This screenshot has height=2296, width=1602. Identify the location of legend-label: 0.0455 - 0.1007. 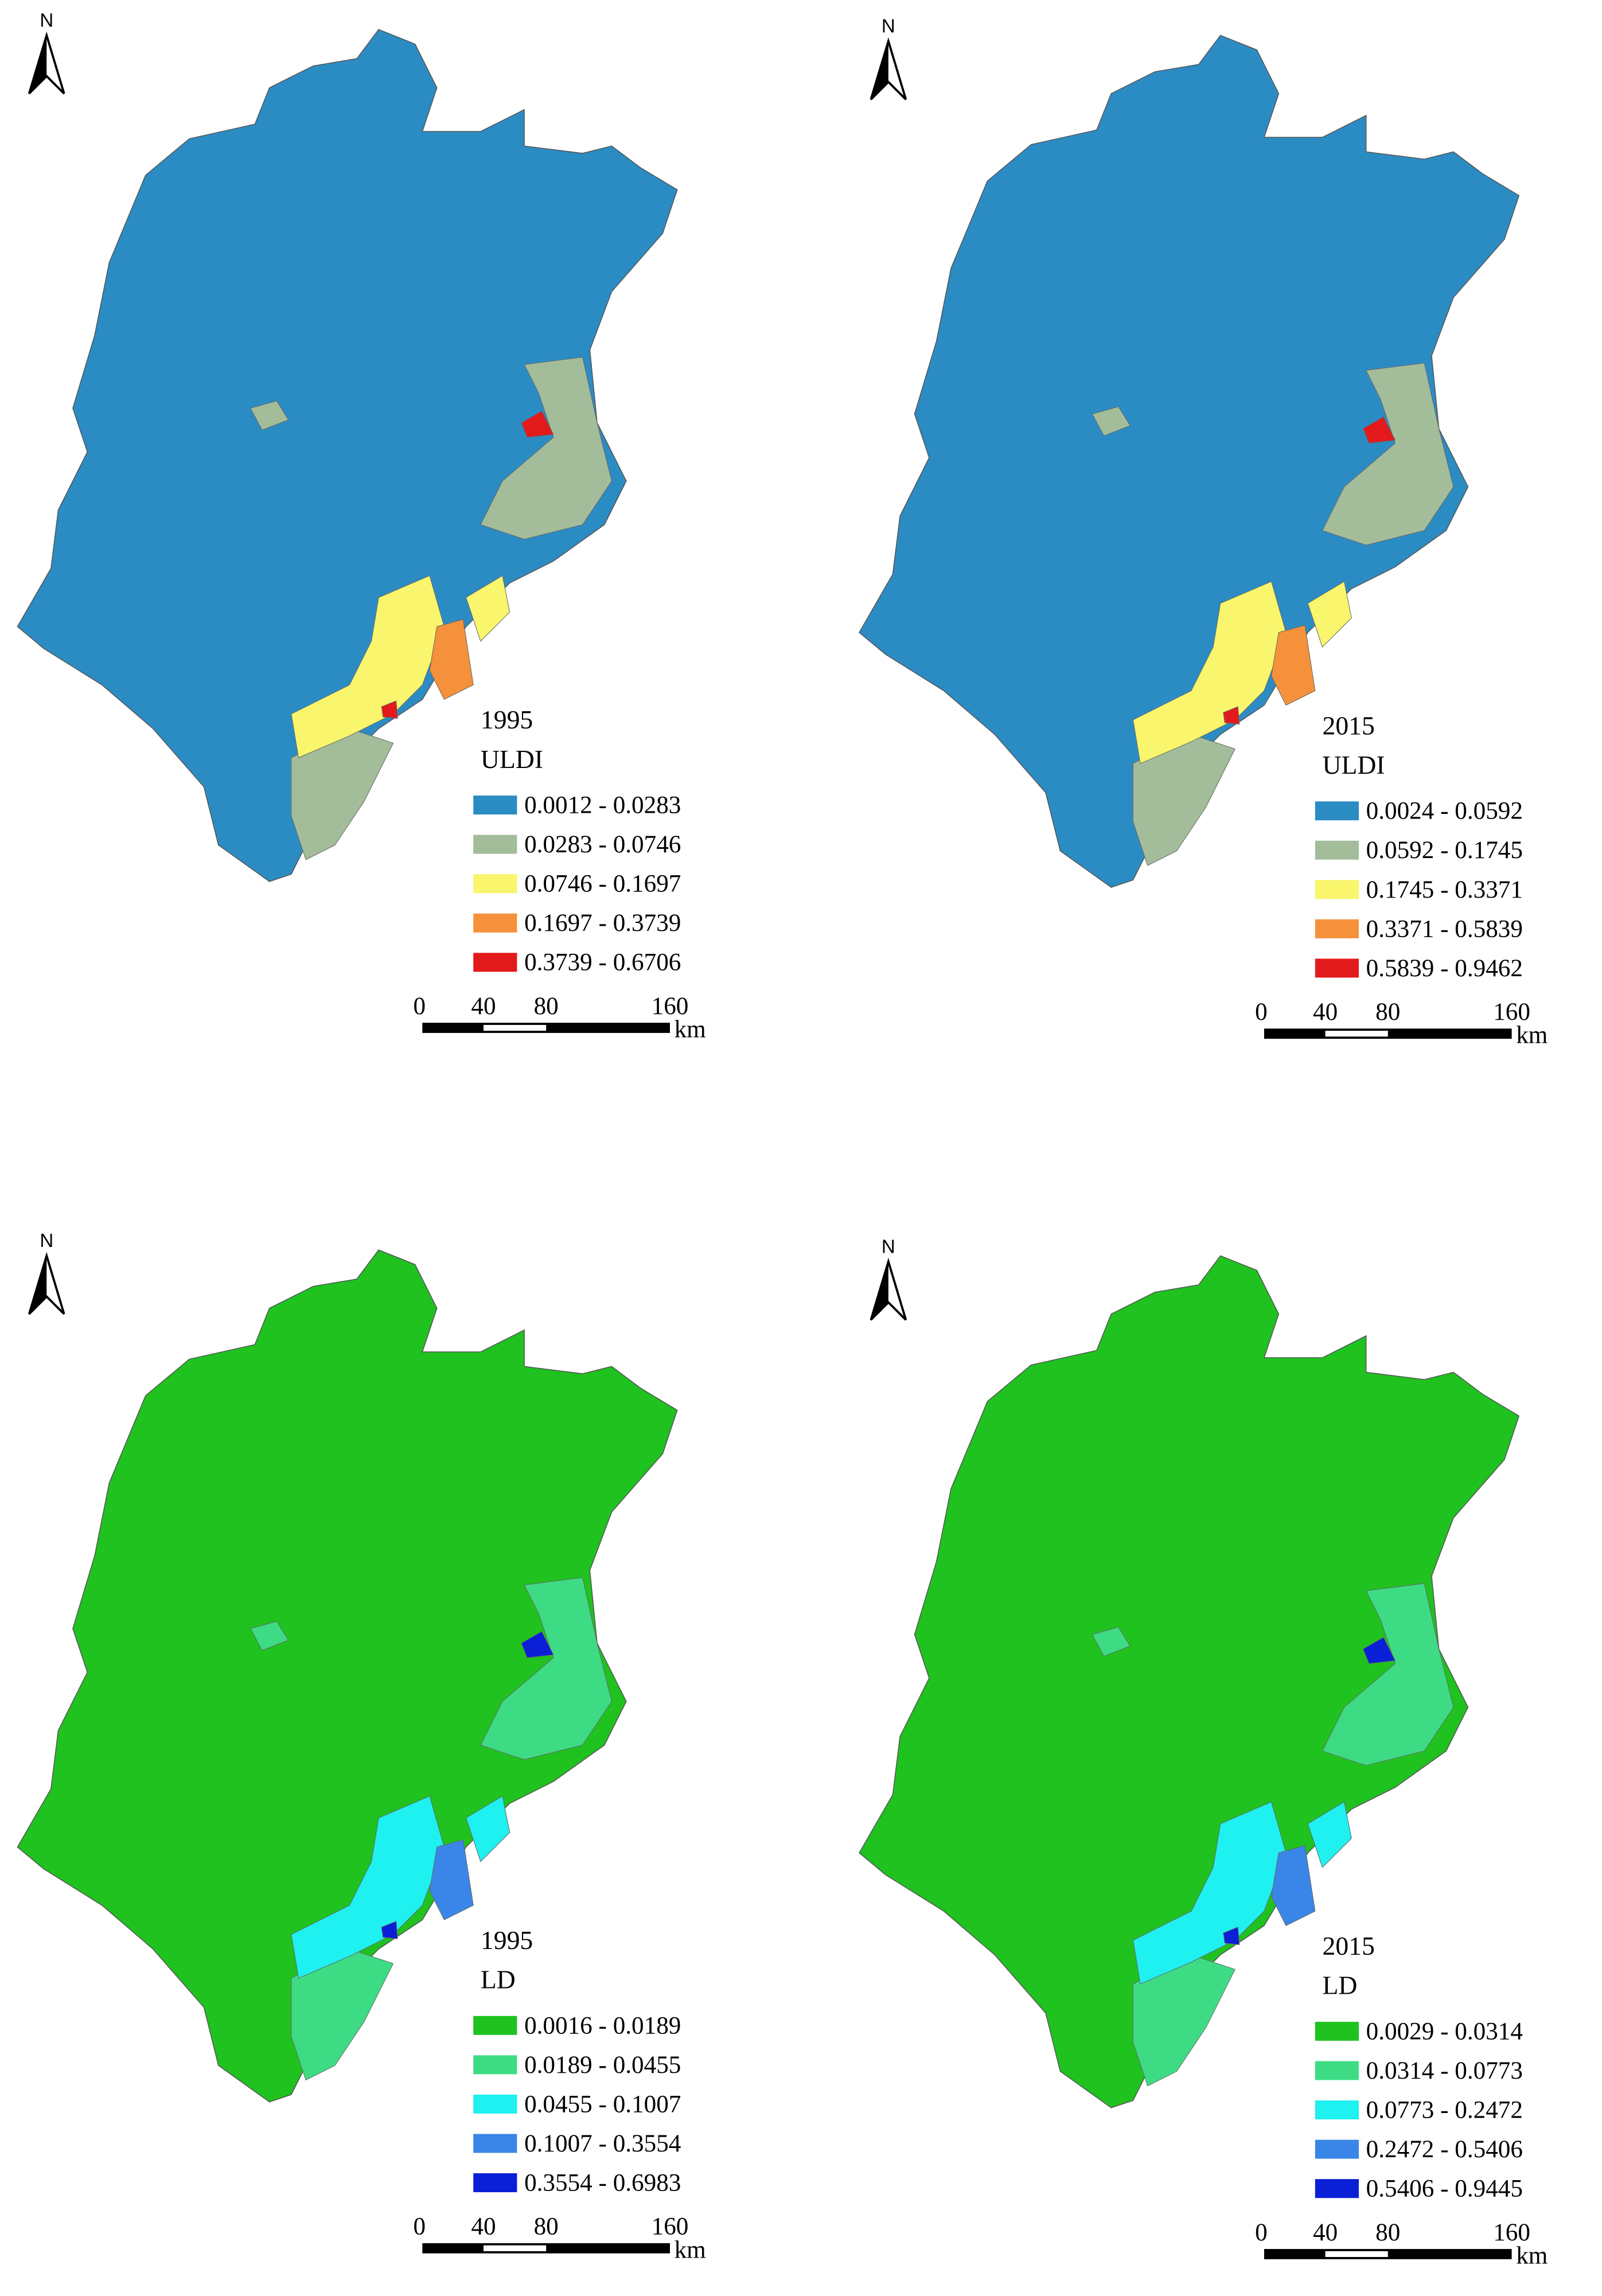
(602, 2104).